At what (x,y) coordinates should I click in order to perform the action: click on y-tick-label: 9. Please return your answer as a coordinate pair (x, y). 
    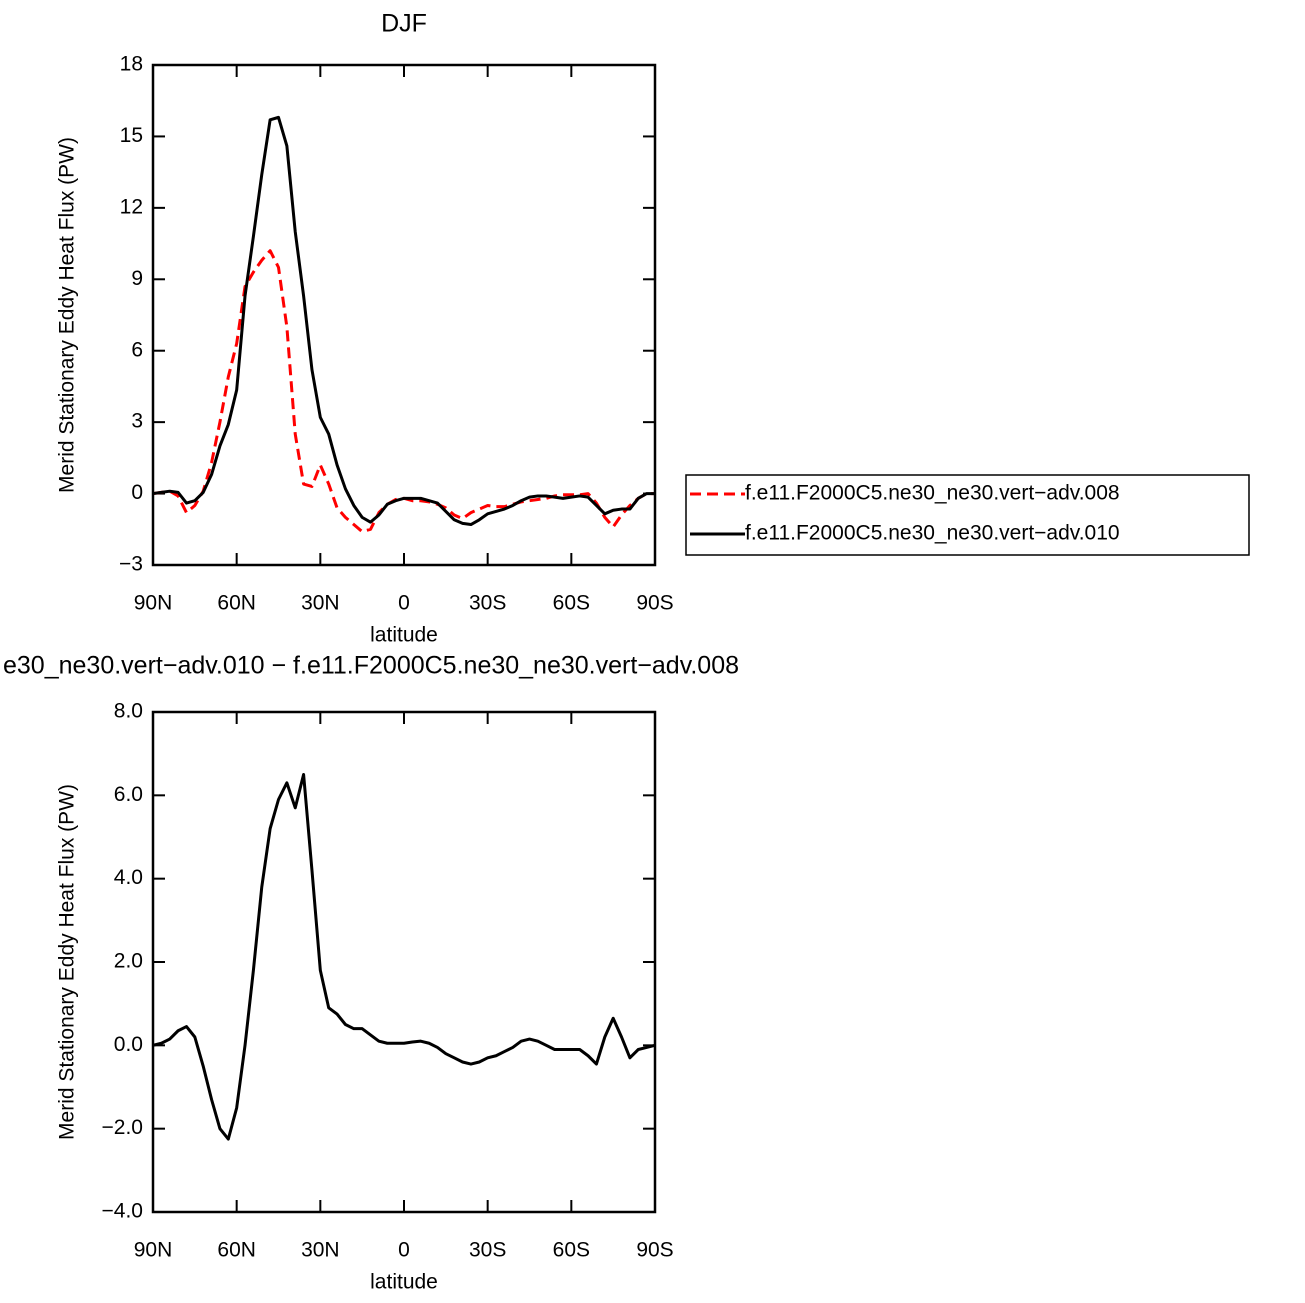
    Looking at the image, I should click on (137, 278).